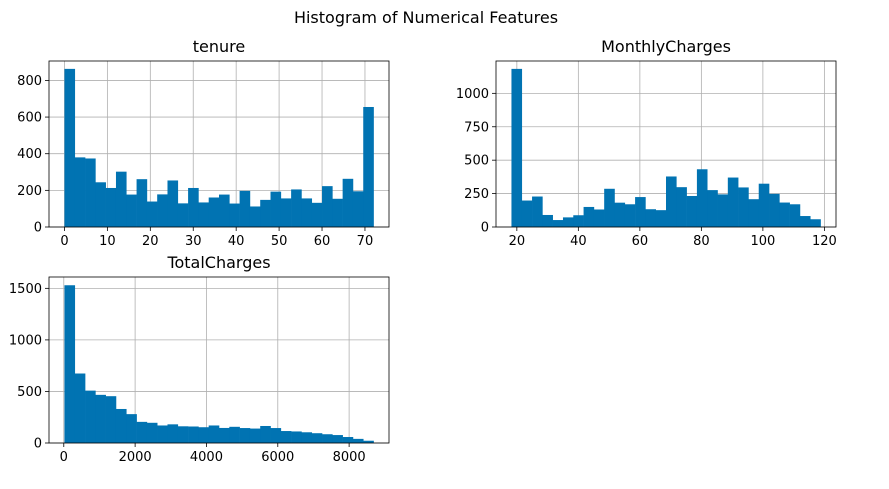  What do you see at coordinates (135, 457) in the screenshot?
I see `totalcharges-x-tick-label: 2000` at bounding box center [135, 457].